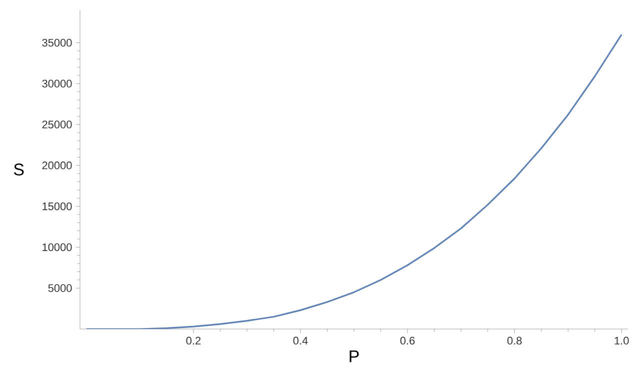  Describe the element at coordinates (57, 124) in the screenshot. I see `y-tick-label: 25000` at that location.